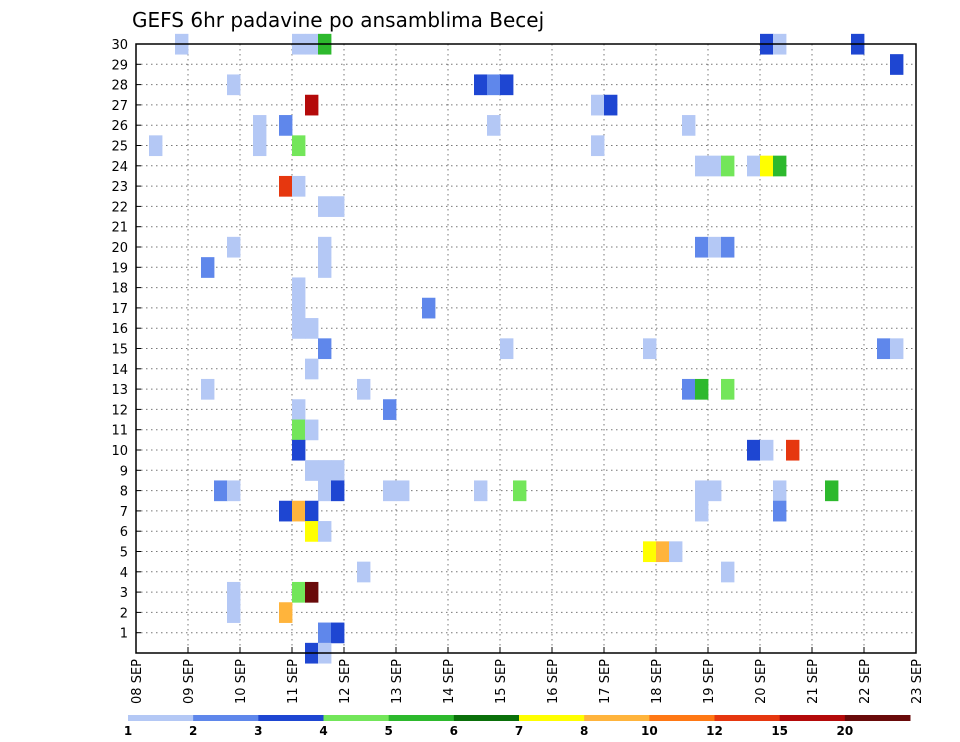 Image resolution: width=960 pixels, height=742 pixels. What do you see at coordinates (119, 410) in the screenshot?
I see `y-tick-label: 12` at bounding box center [119, 410].